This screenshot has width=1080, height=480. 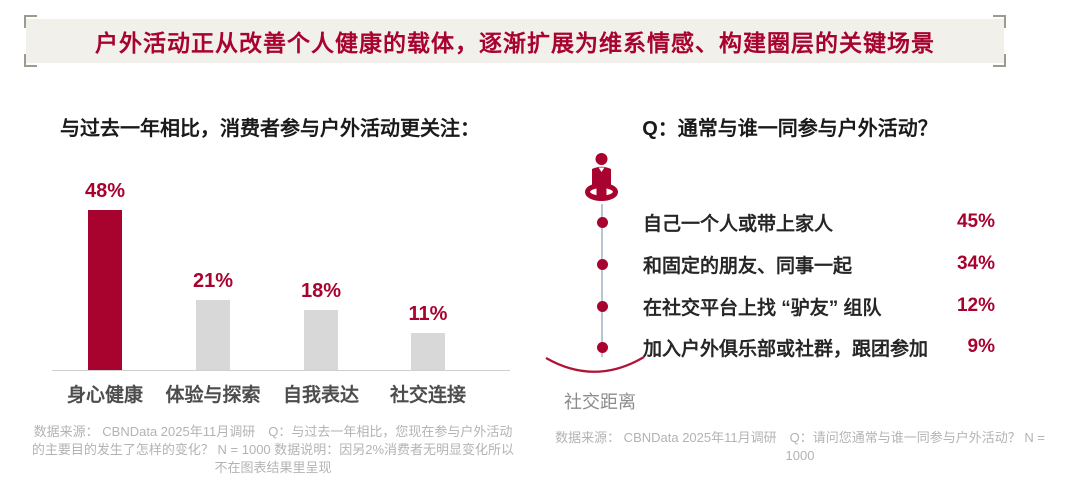 I want to click on social-distance-arc-icon, so click(x=595, y=364).